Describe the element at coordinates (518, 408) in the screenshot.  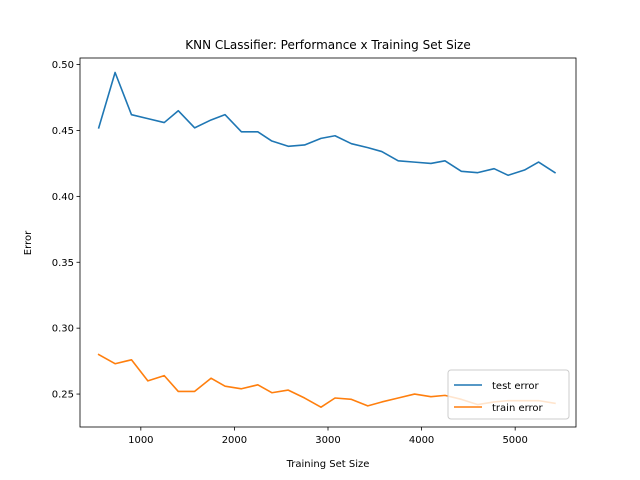
I see `legend-label-train-error: train error` at that location.